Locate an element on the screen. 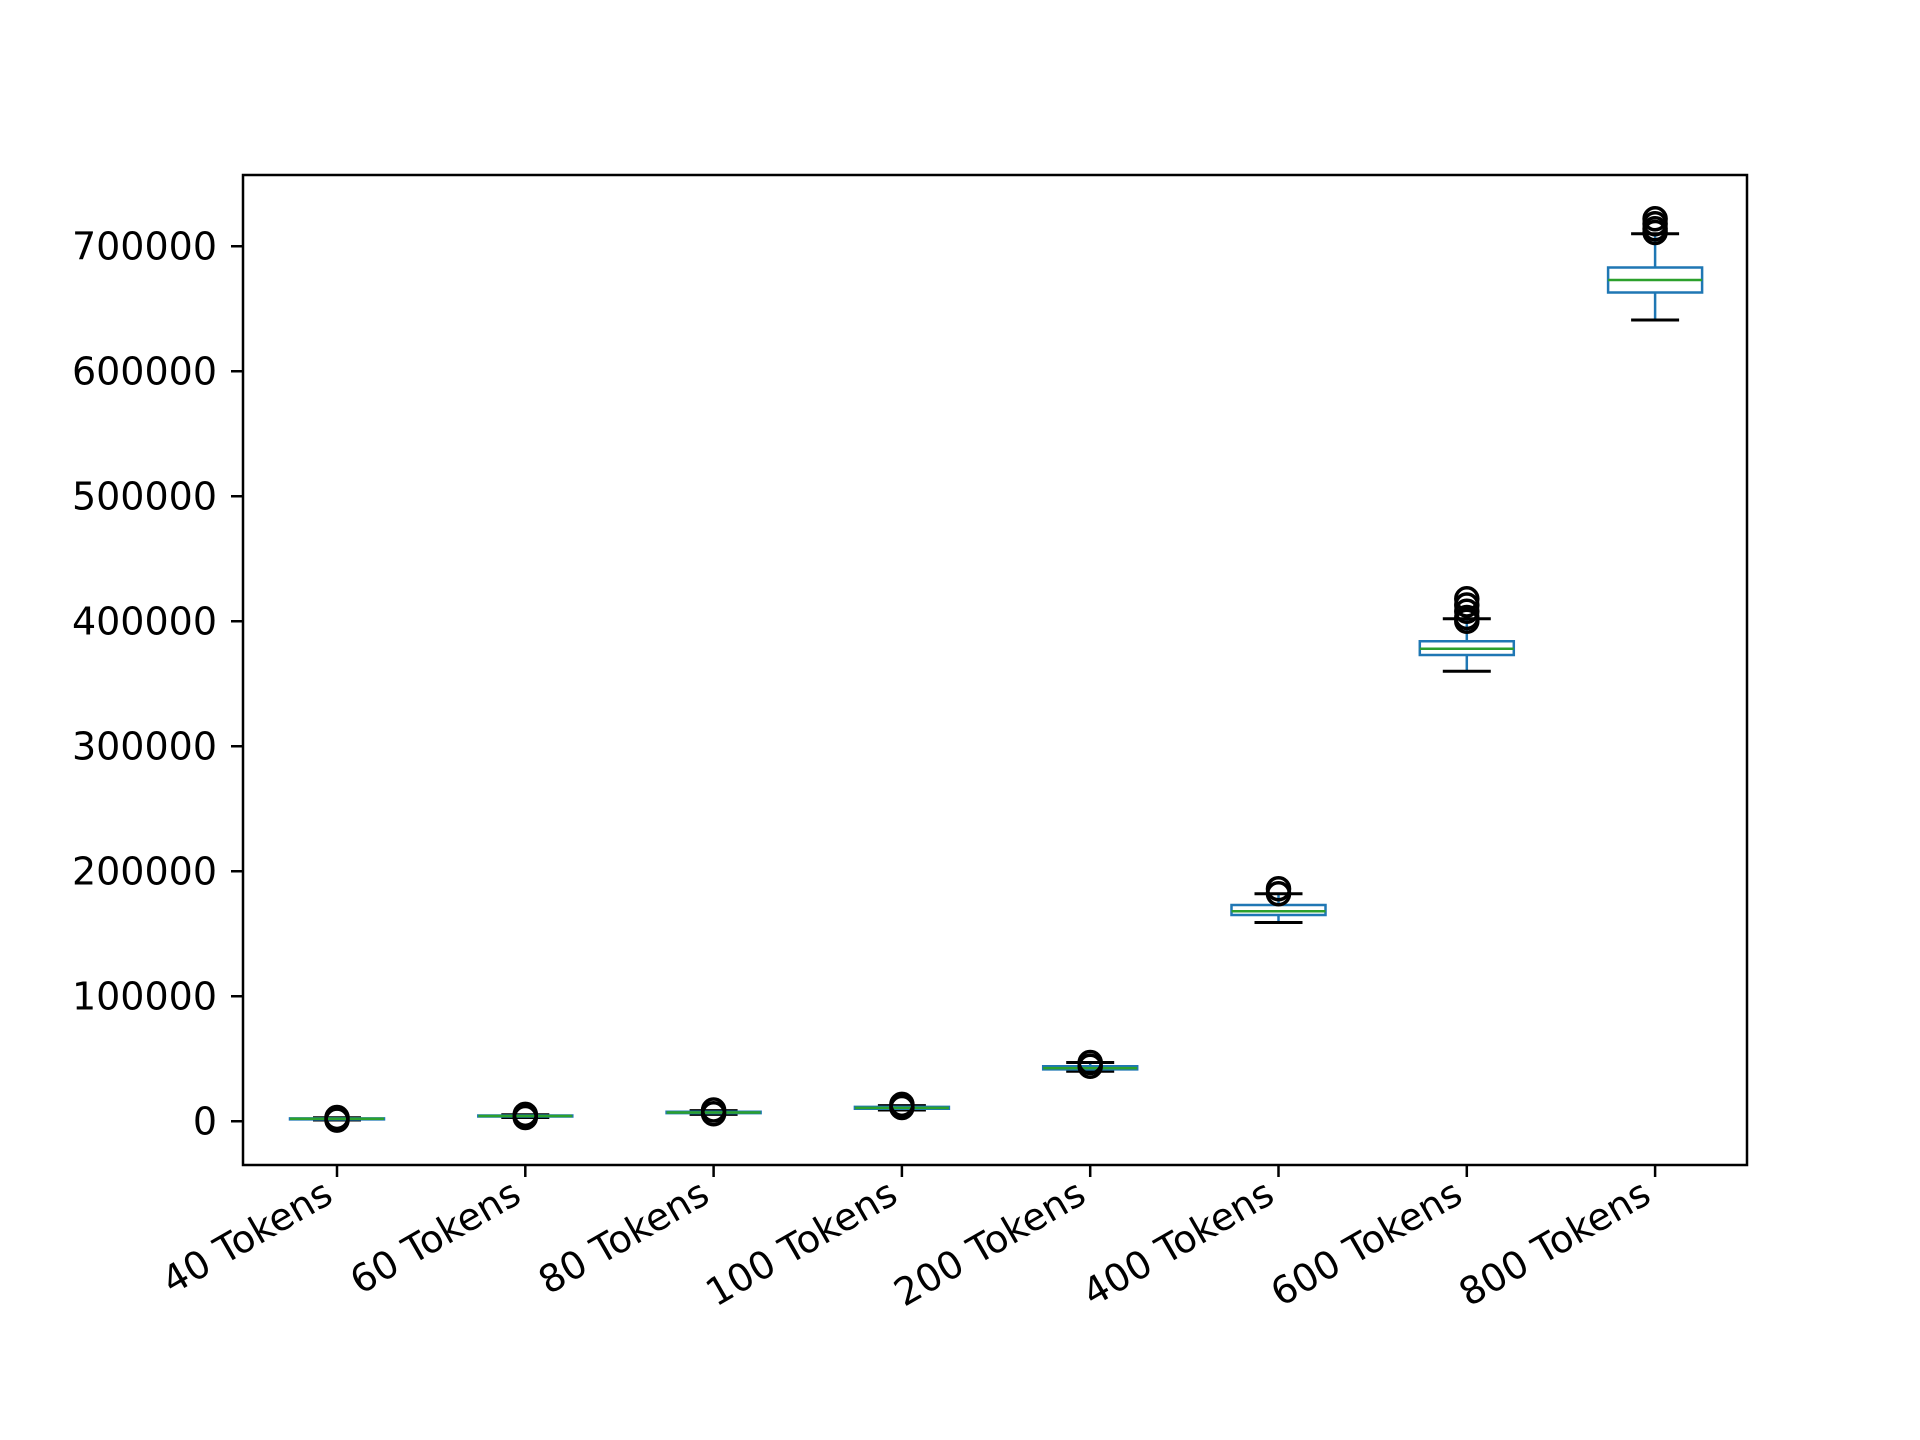 This screenshot has height=1440, width=1920. x-tick-label: 200 Tokens is located at coordinates (990, 1243).